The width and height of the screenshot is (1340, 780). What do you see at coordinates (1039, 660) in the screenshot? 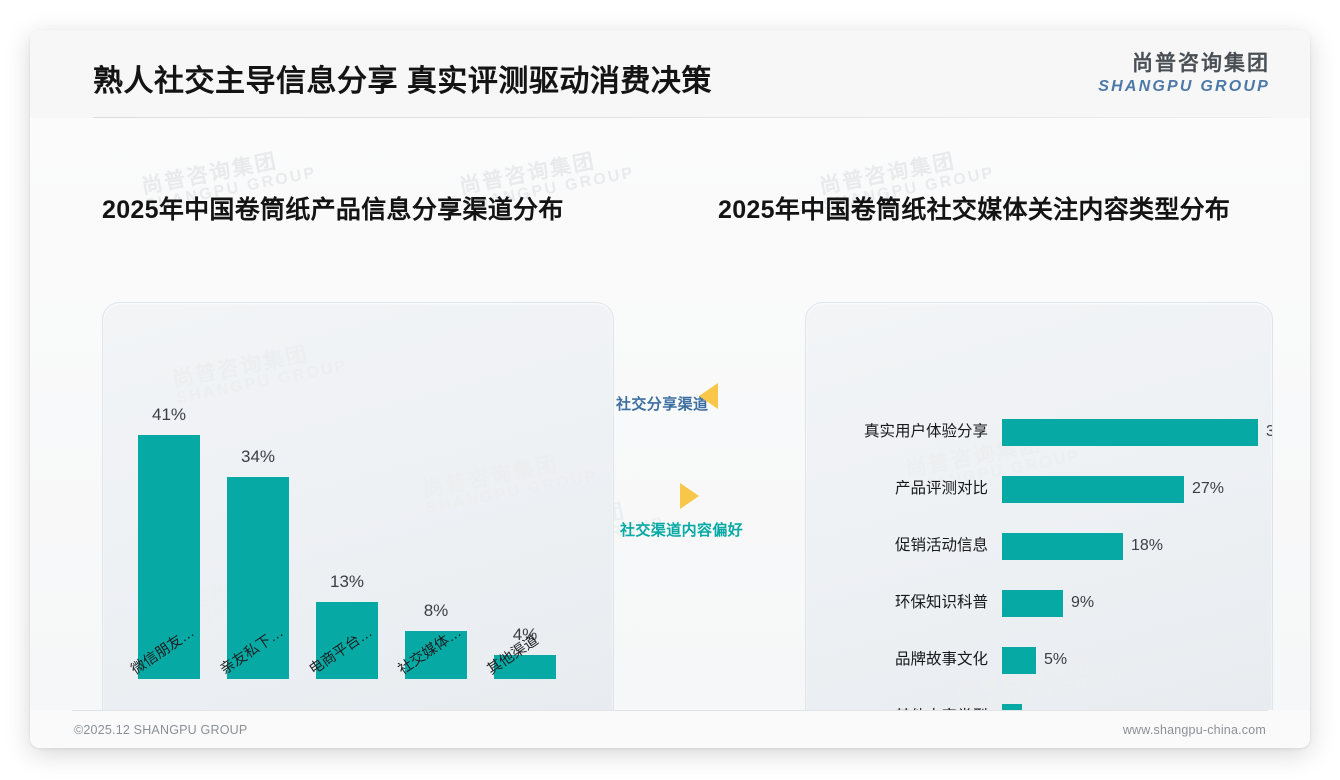
I see `bar-group: 品牌故事文化 5%` at bounding box center [1039, 660].